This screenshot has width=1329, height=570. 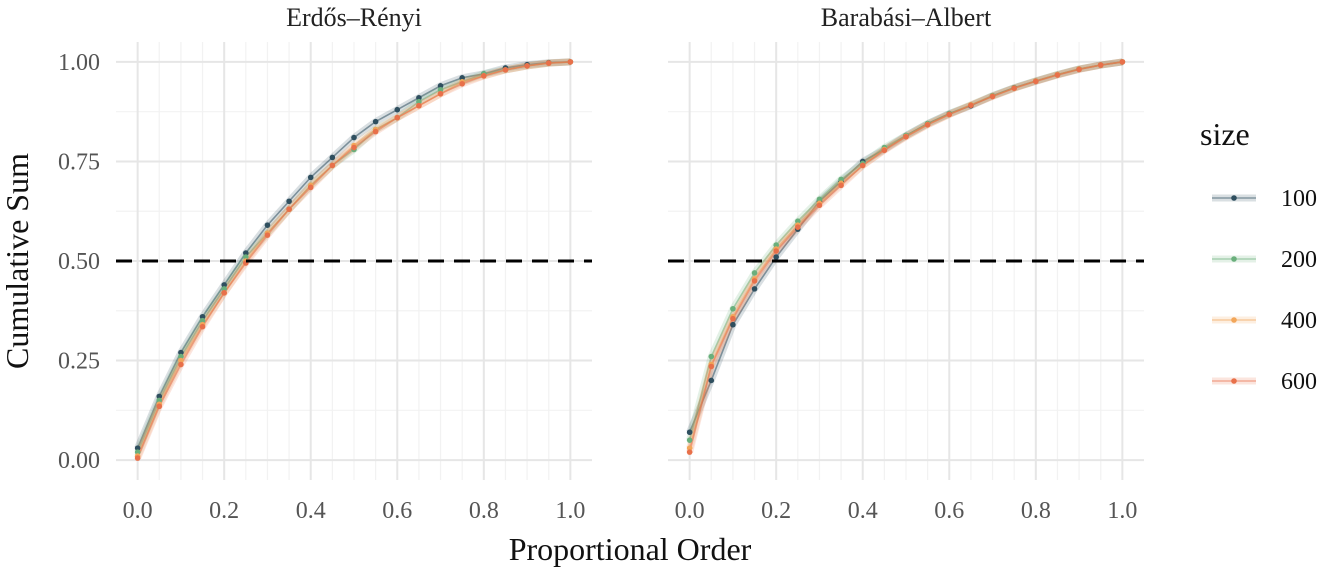 I want to click on legend-title: size, so click(x=1225, y=134).